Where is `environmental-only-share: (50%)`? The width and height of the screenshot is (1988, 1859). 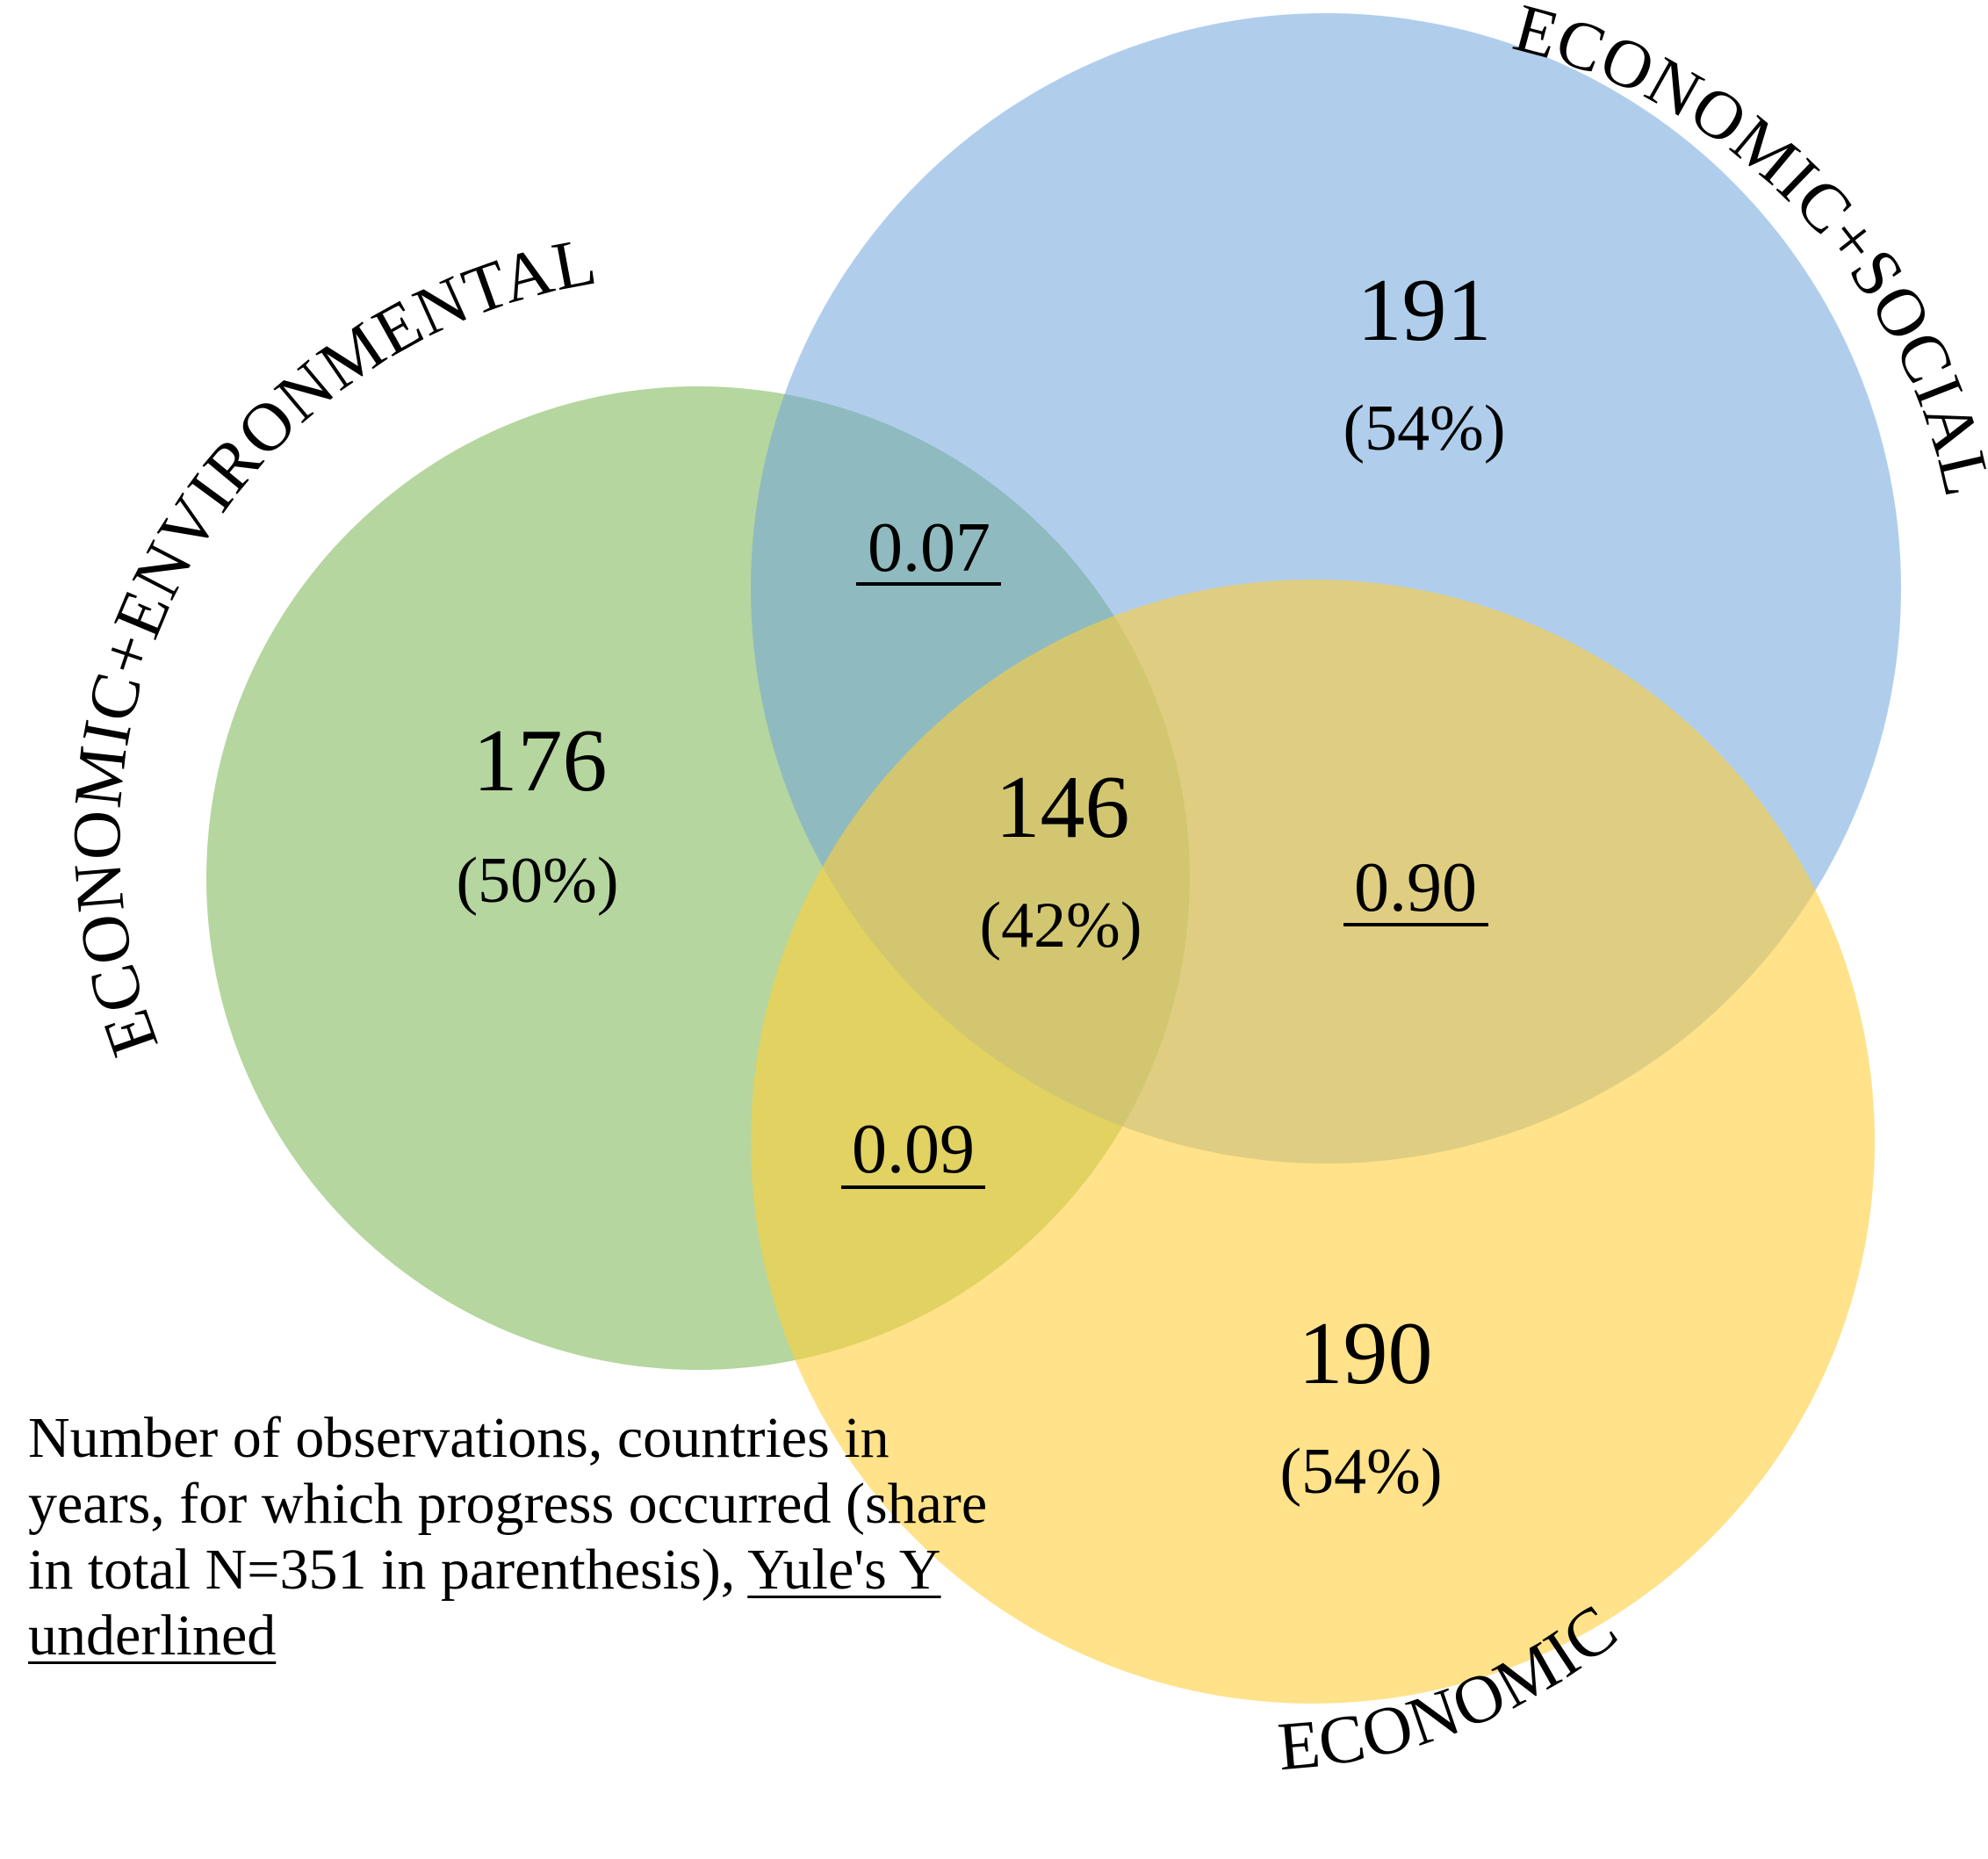 environmental-only-share: (50%) is located at coordinates (538, 881).